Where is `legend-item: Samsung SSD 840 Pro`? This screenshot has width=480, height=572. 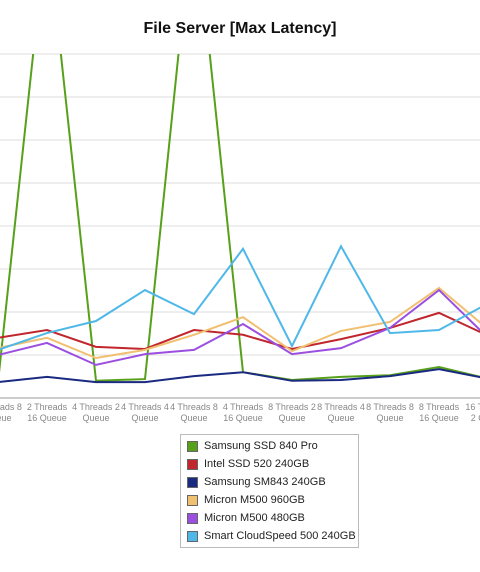 legend-item: Samsung SSD 840 Pro is located at coordinates (269, 446).